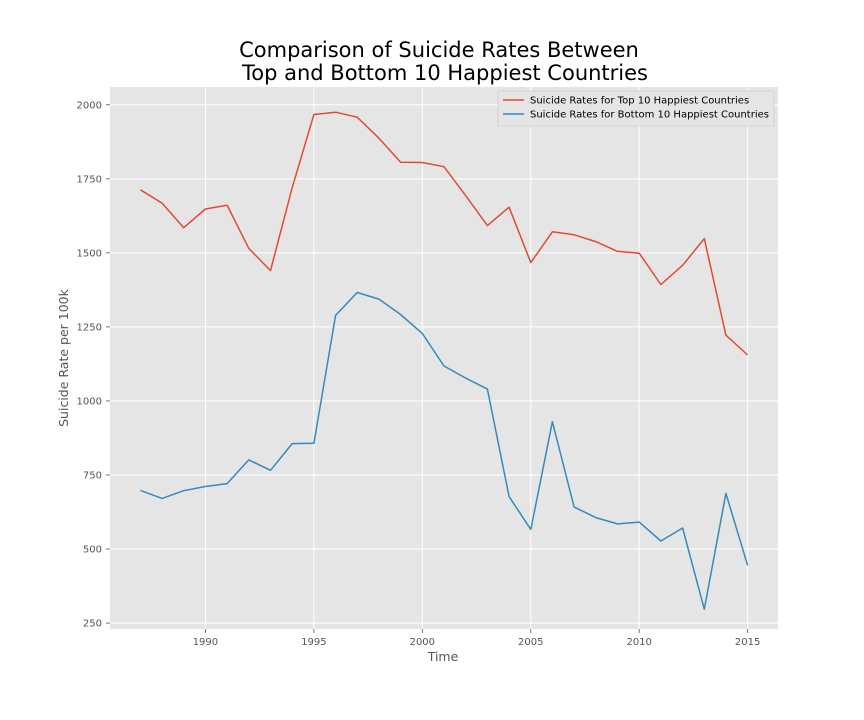 The height and width of the screenshot is (720, 864). What do you see at coordinates (530, 642) in the screenshot?
I see `x-tick-label-2005: 2005` at bounding box center [530, 642].